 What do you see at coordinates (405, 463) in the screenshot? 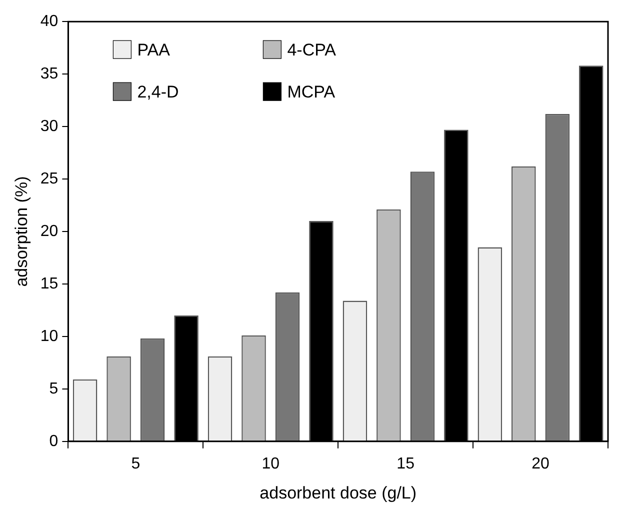
I see `x-tick-label: 15` at bounding box center [405, 463].